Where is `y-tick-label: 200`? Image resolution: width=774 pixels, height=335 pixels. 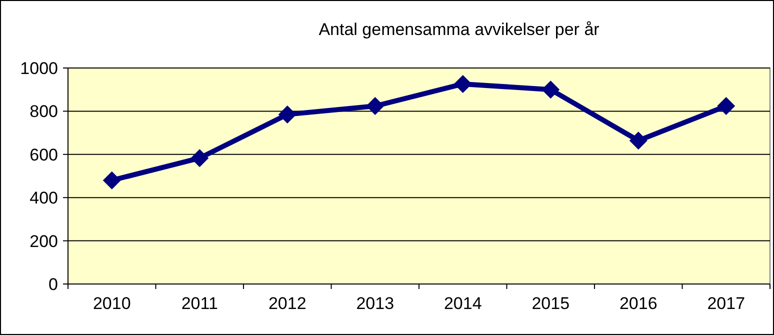 y-tick-label: 200 is located at coordinates (44, 241).